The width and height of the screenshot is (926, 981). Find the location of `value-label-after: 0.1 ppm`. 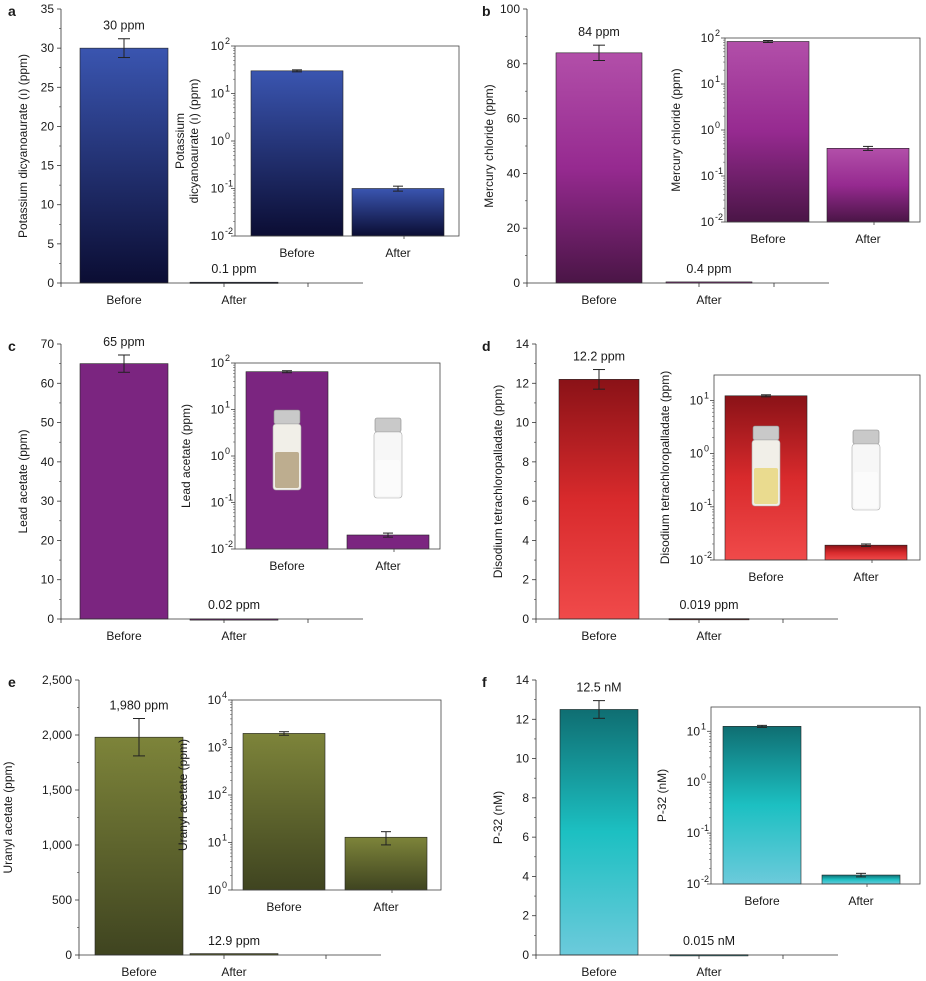

value-label-after: 0.1 ppm is located at coordinates (233, 269).